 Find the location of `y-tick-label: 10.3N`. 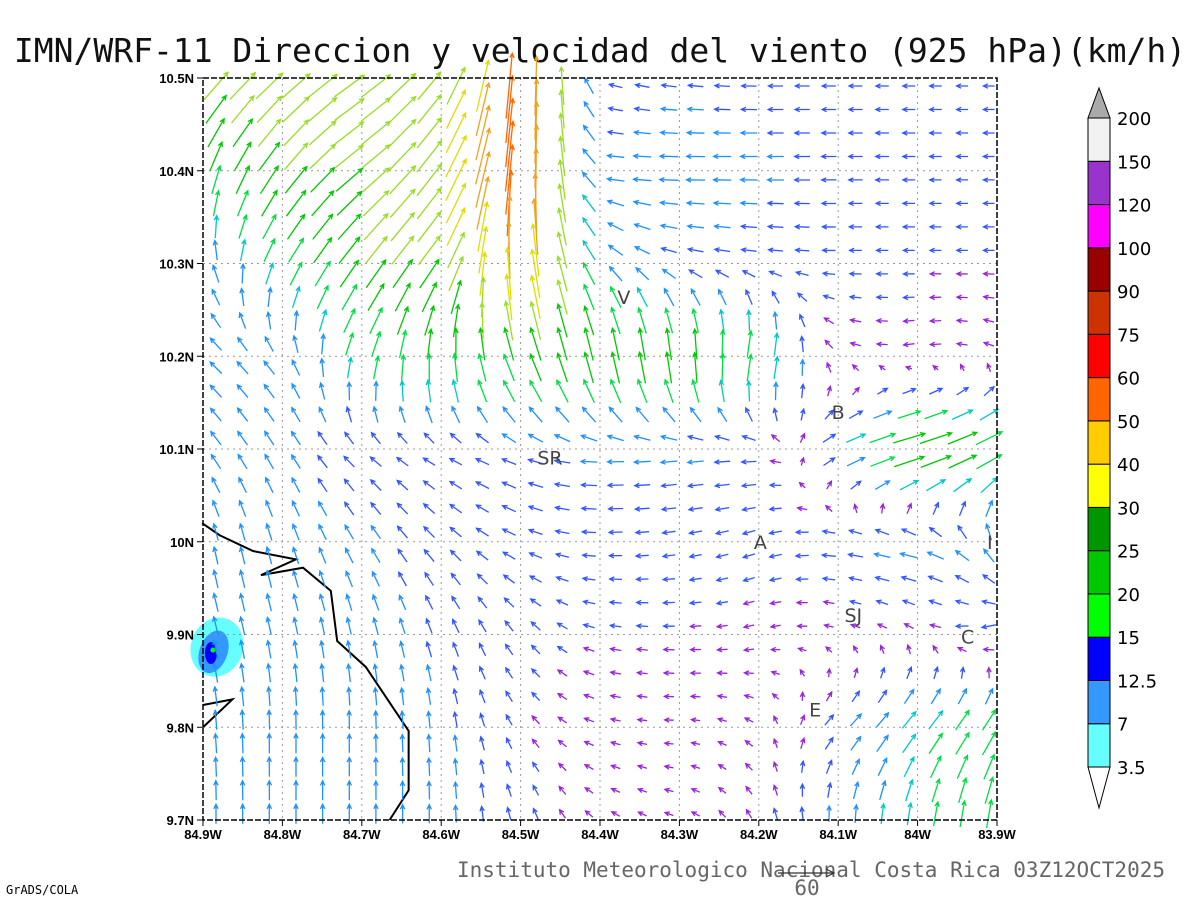

y-tick-label: 10.3N is located at coordinates (176, 264).